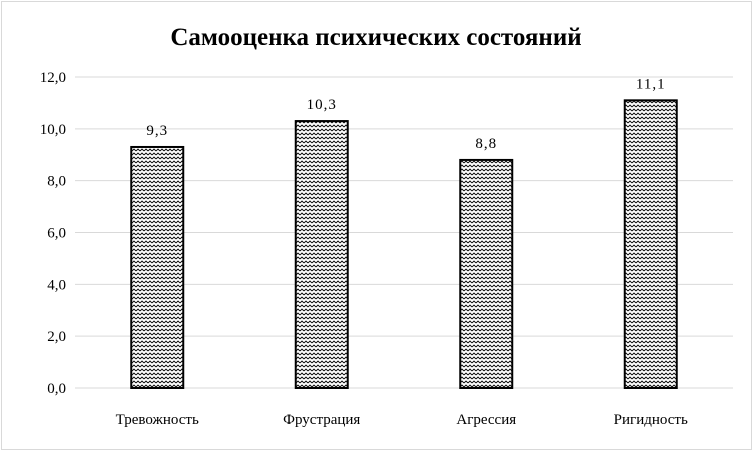  I want to click on category-label: Ригидность, so click(651, 420).